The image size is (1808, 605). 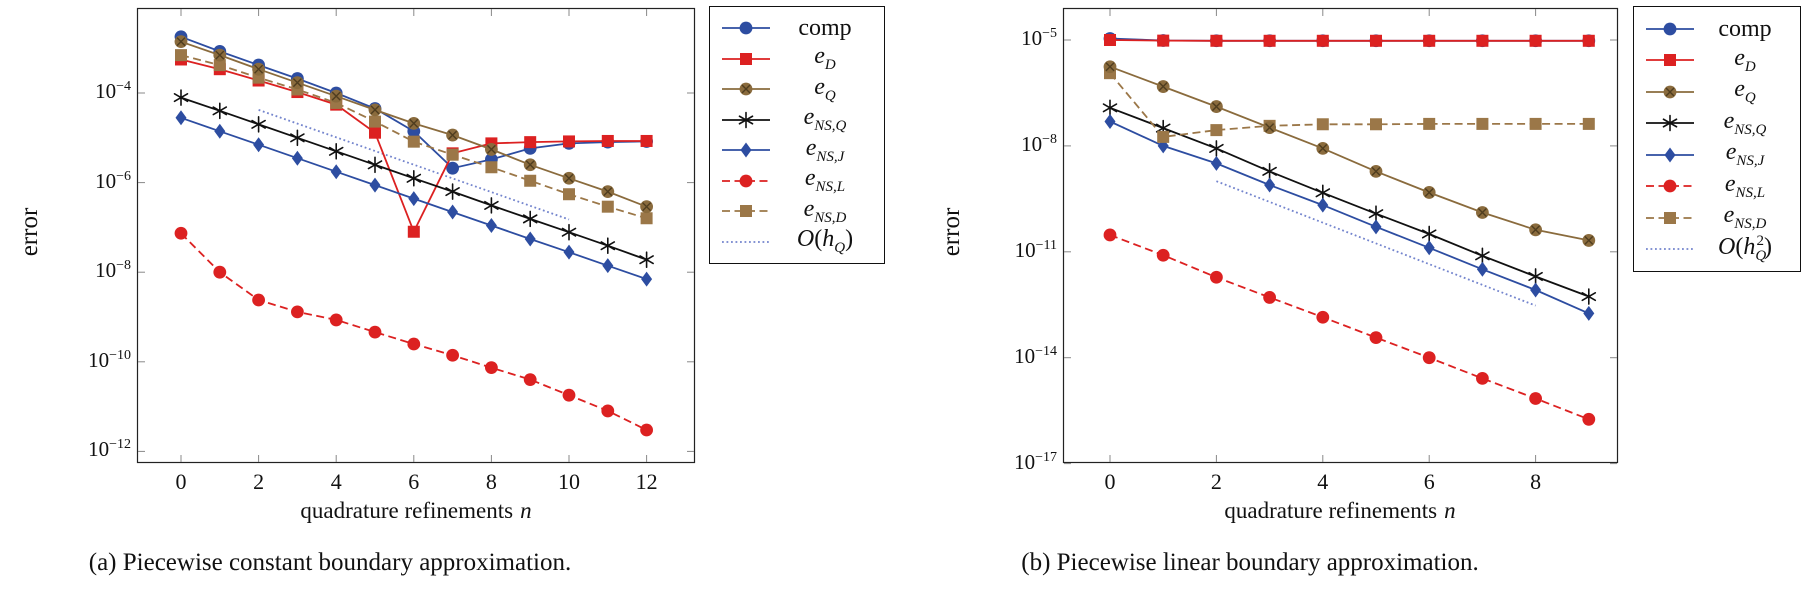 What do you see at coordinates (1039, 38) in the screenshot?
I see `y-tick-label-b--5: 10−5` at bounding box center [1039, 38].